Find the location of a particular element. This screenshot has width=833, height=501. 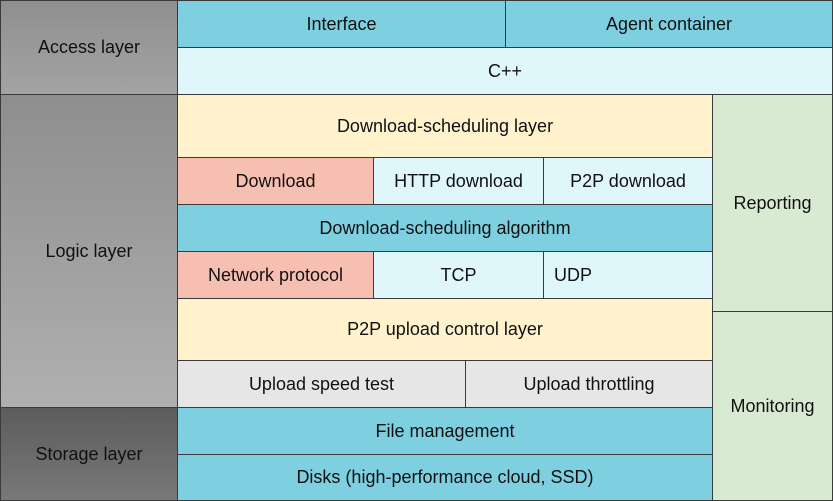

logic-layer: Logic layer is located at coordinates (89, 251).